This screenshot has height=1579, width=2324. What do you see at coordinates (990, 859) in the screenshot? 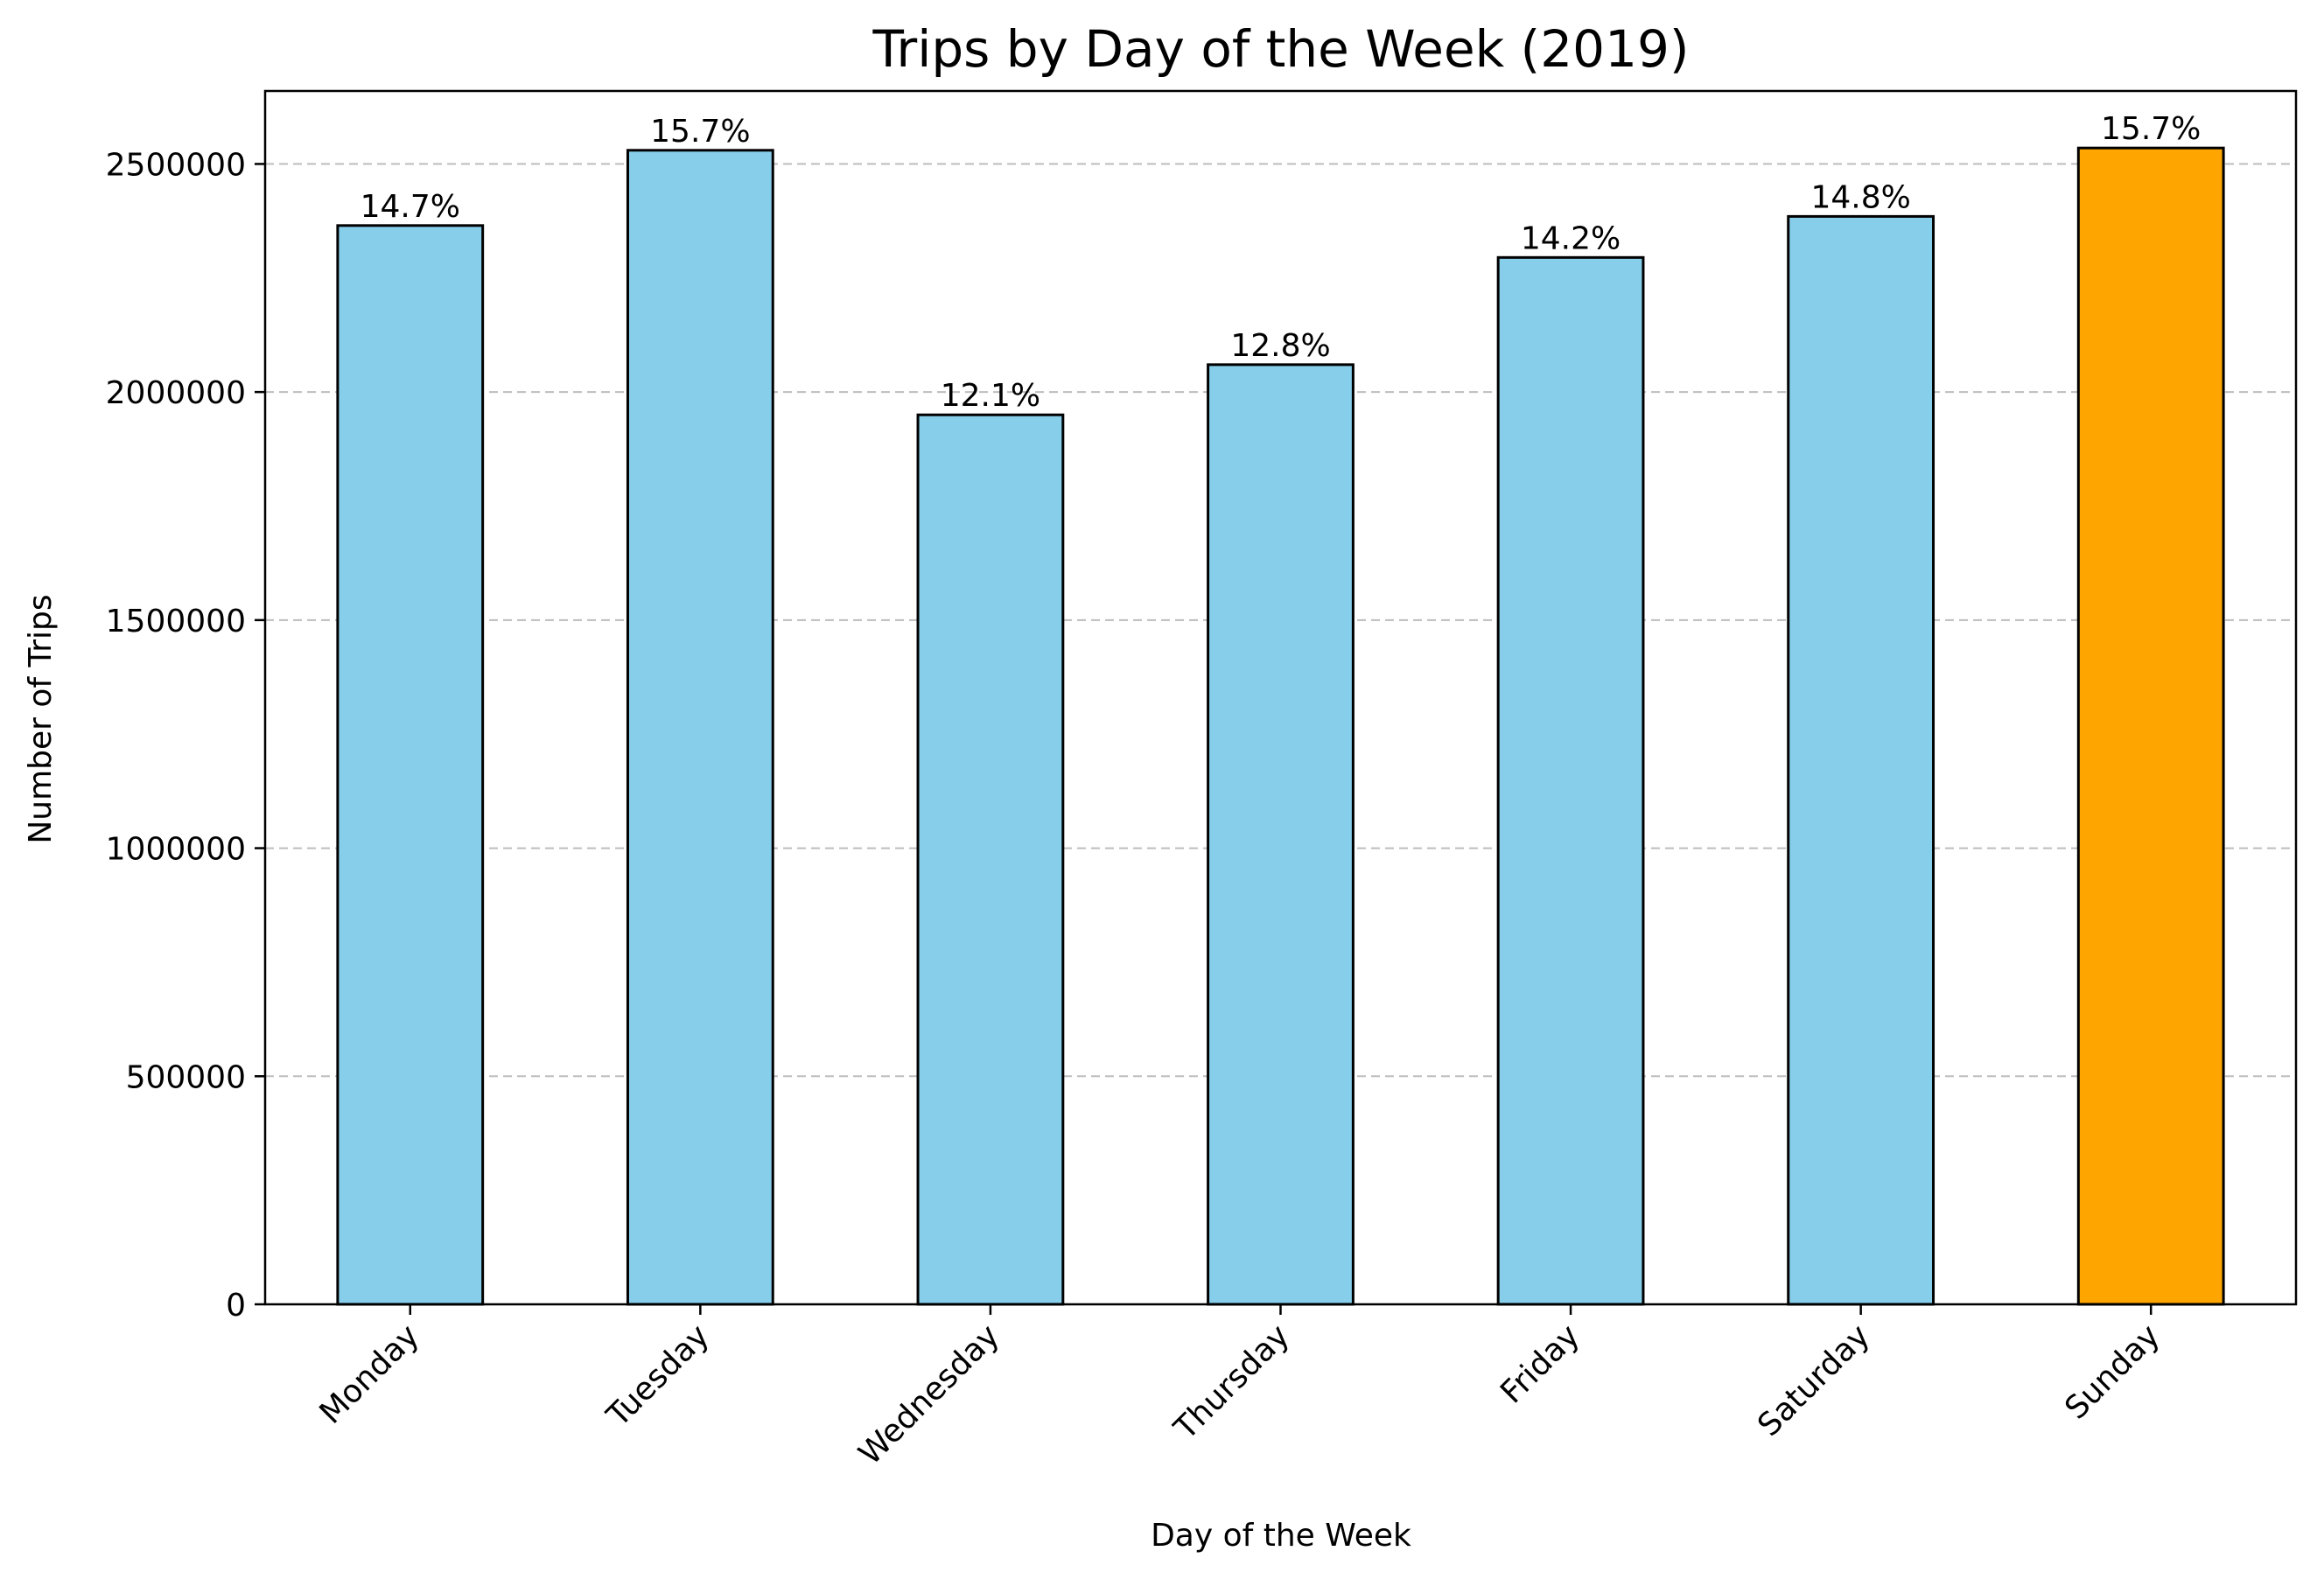
I see `bar-wednesday` at bounding box center [990, 859].